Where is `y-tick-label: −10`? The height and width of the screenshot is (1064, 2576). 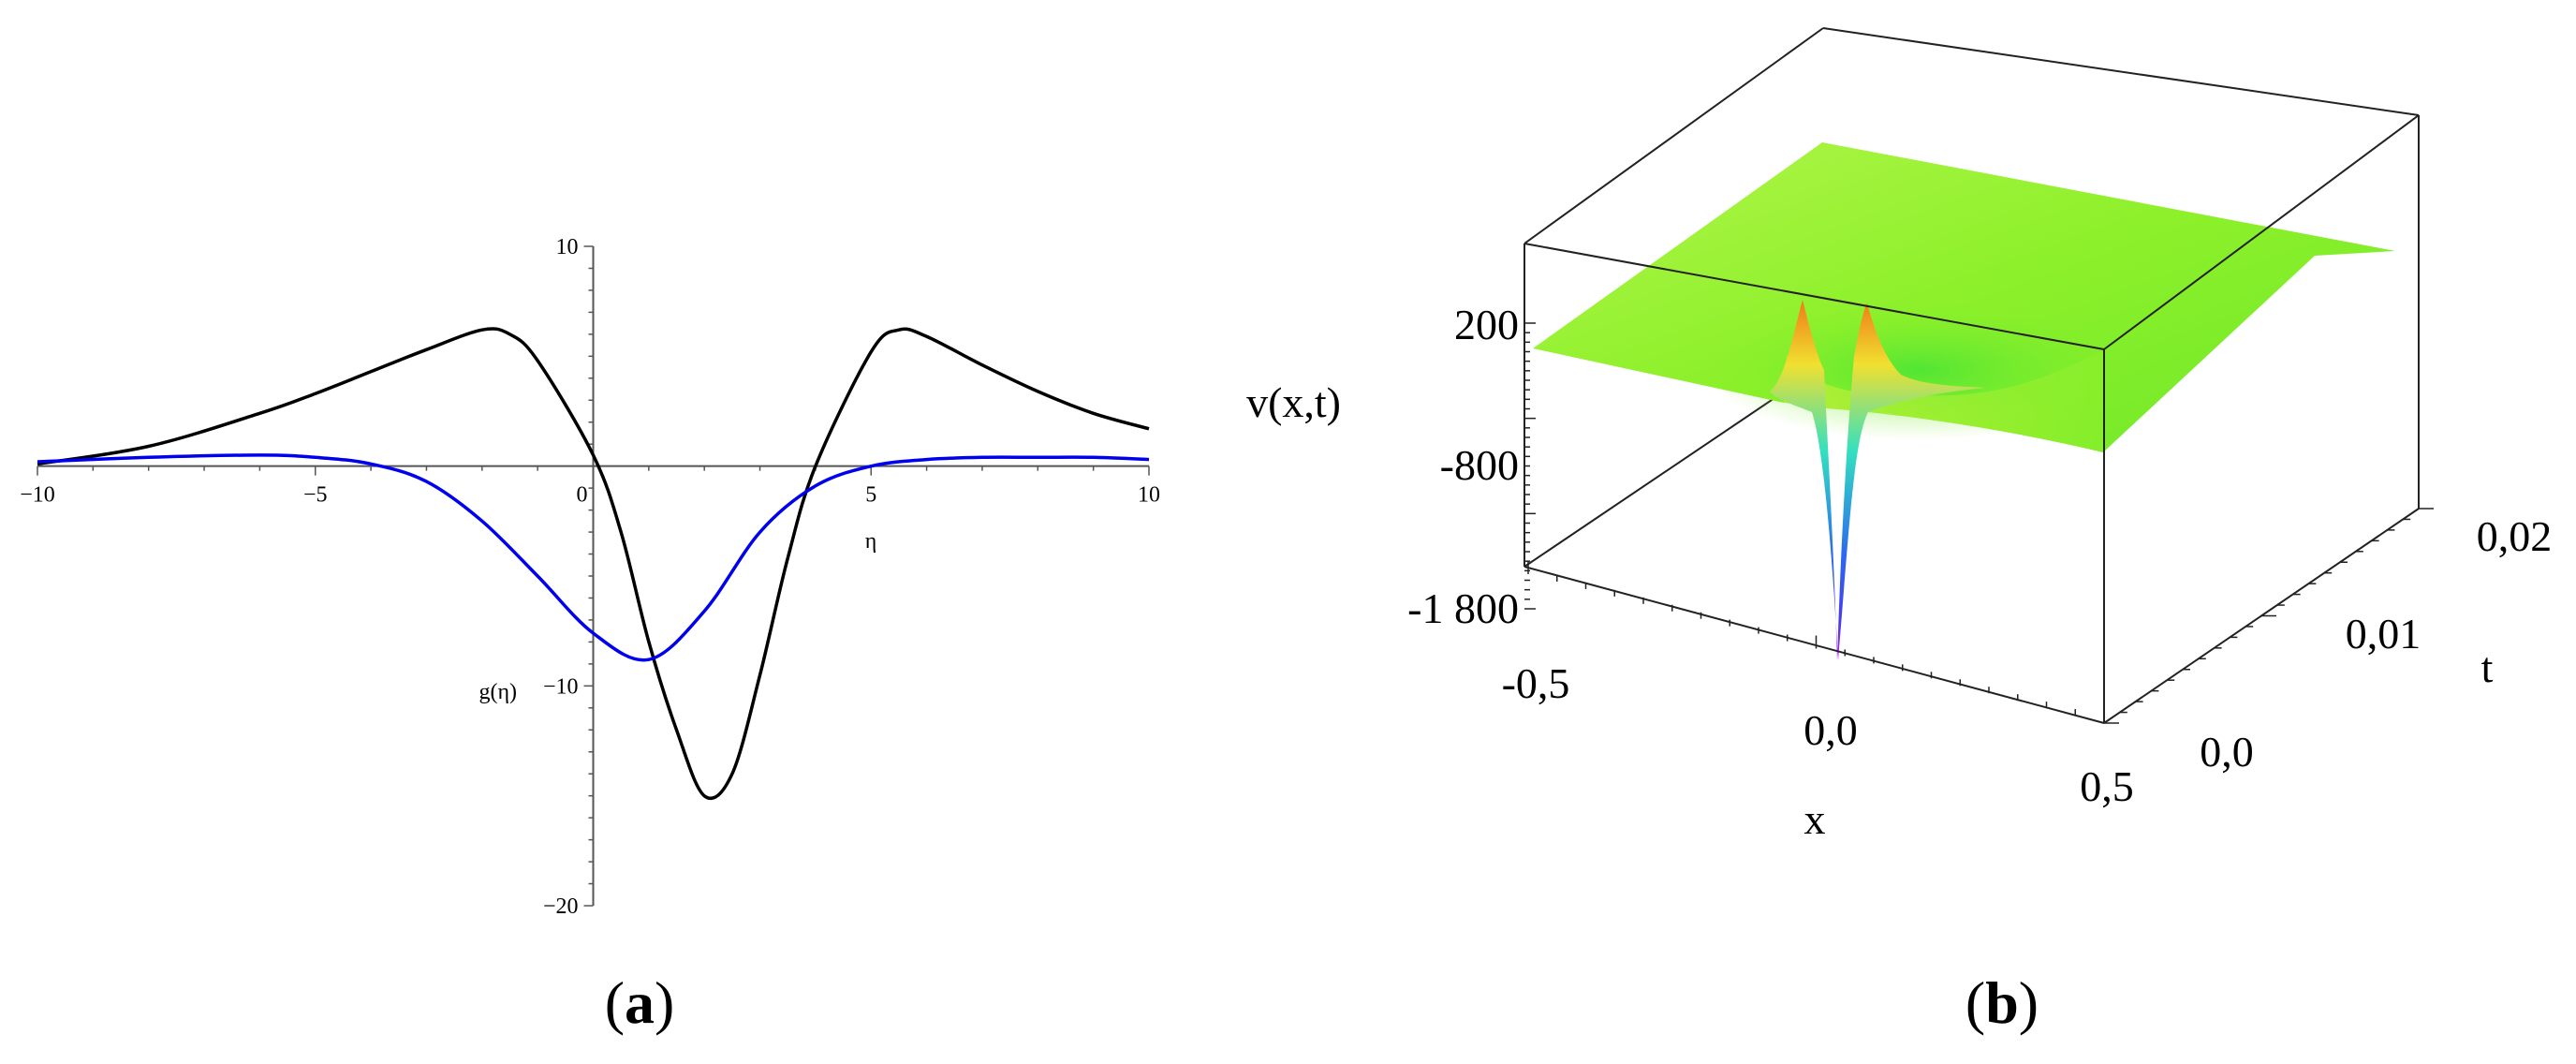 y-tick-label: −10 is located at coordinates (561, 687).